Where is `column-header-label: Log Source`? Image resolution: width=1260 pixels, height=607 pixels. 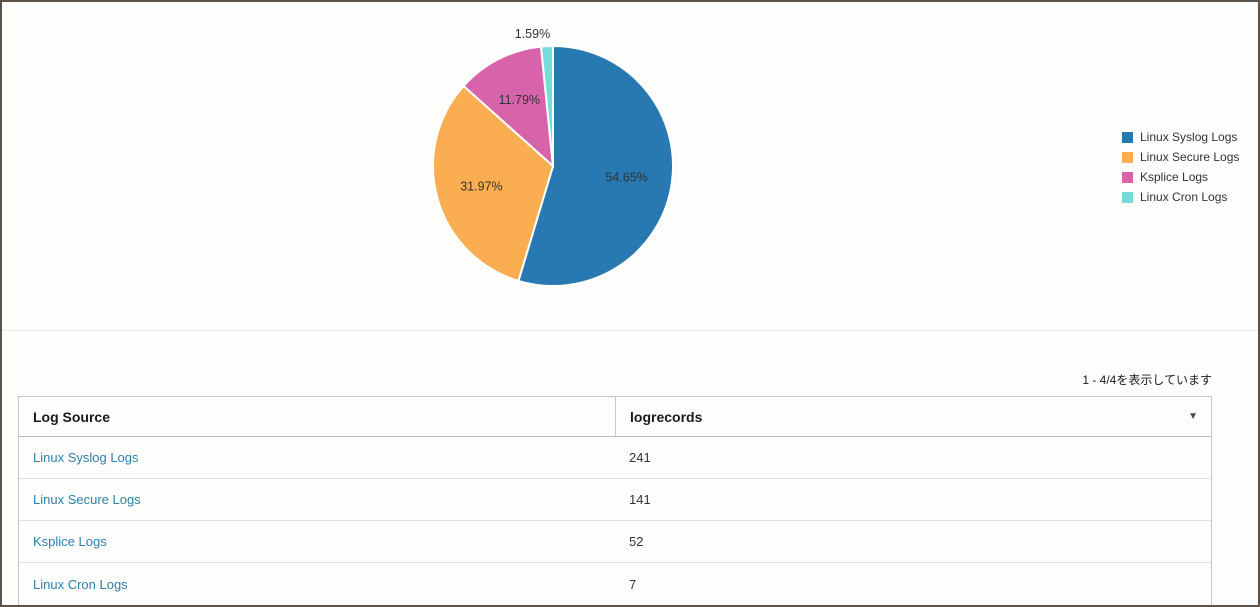
column-header-label: Log Source is located at coordinates (72, 416).